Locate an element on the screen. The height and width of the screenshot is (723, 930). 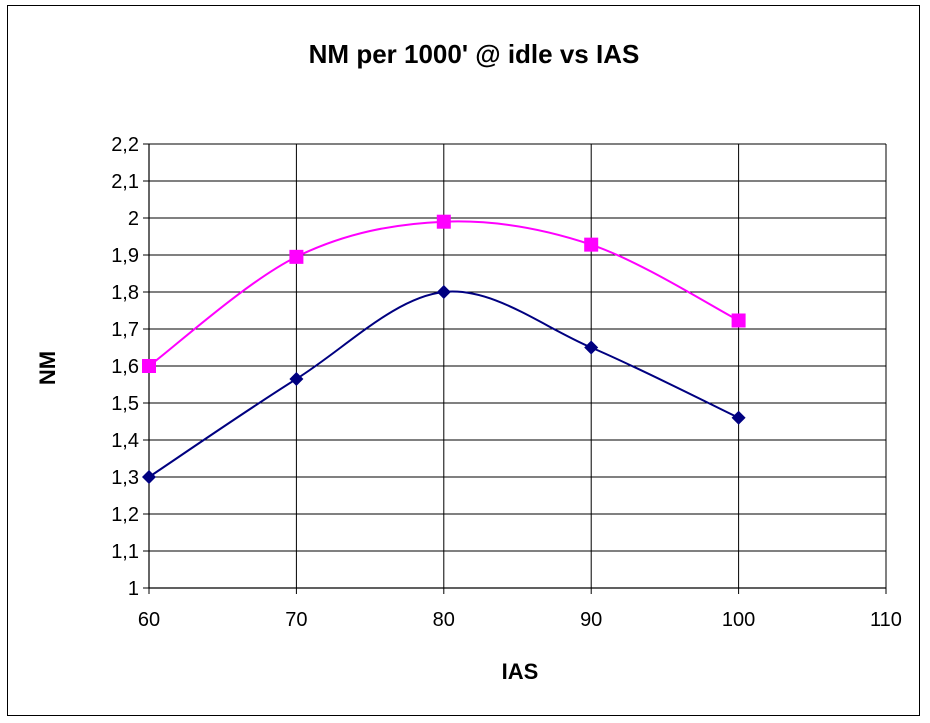
y-tick-label: 2,1 is located at coordinates (125, 182).